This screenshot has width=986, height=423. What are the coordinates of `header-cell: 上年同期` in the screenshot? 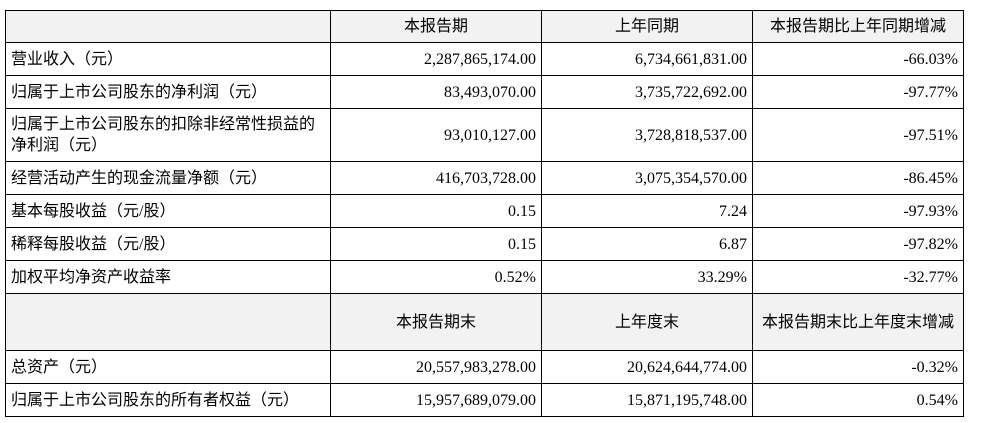 It's located at (647, 26).